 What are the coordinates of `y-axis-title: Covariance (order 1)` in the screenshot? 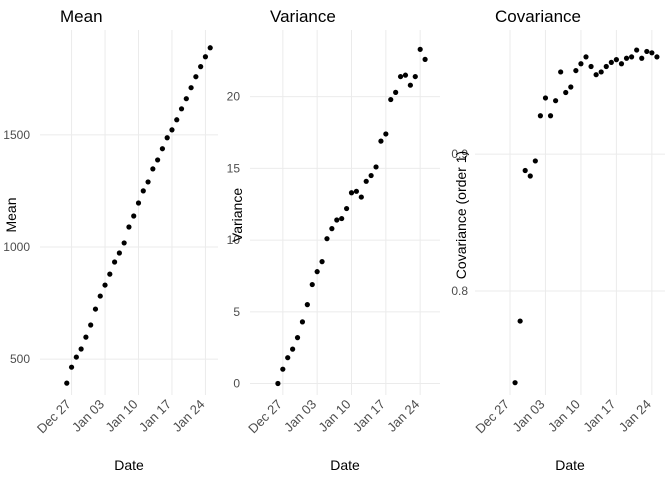 It's located at (461, 215).